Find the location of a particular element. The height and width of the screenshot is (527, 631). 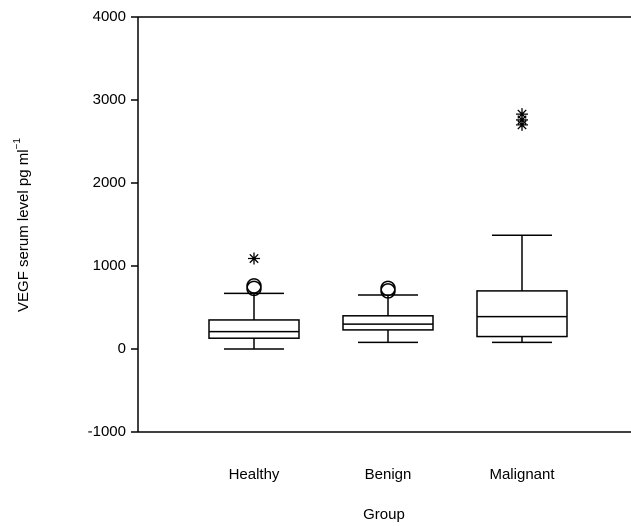

x-tick-label: Malignant is located at coordinates (522, 474).